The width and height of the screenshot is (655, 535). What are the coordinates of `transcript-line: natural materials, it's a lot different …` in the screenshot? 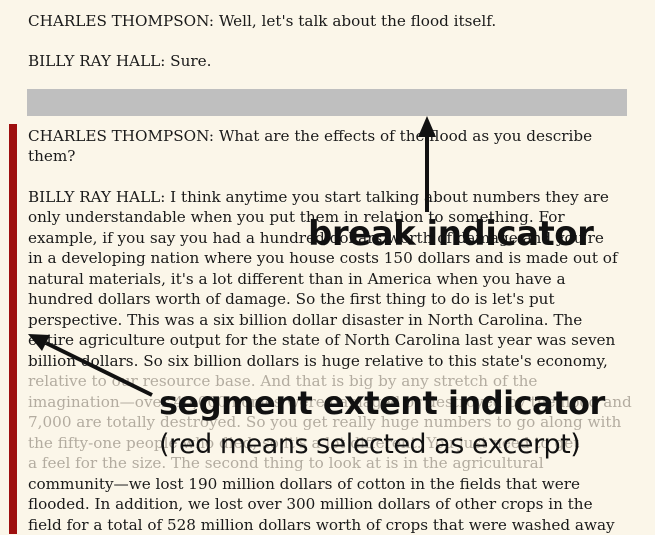 It's located at (297, 279).